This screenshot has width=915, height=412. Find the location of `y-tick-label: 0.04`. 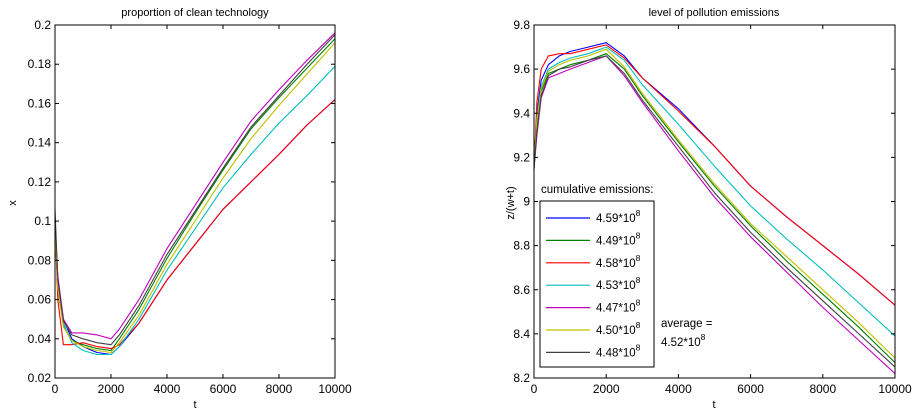

y-tick-label: 0.04 is located at coordinates (40, 339).